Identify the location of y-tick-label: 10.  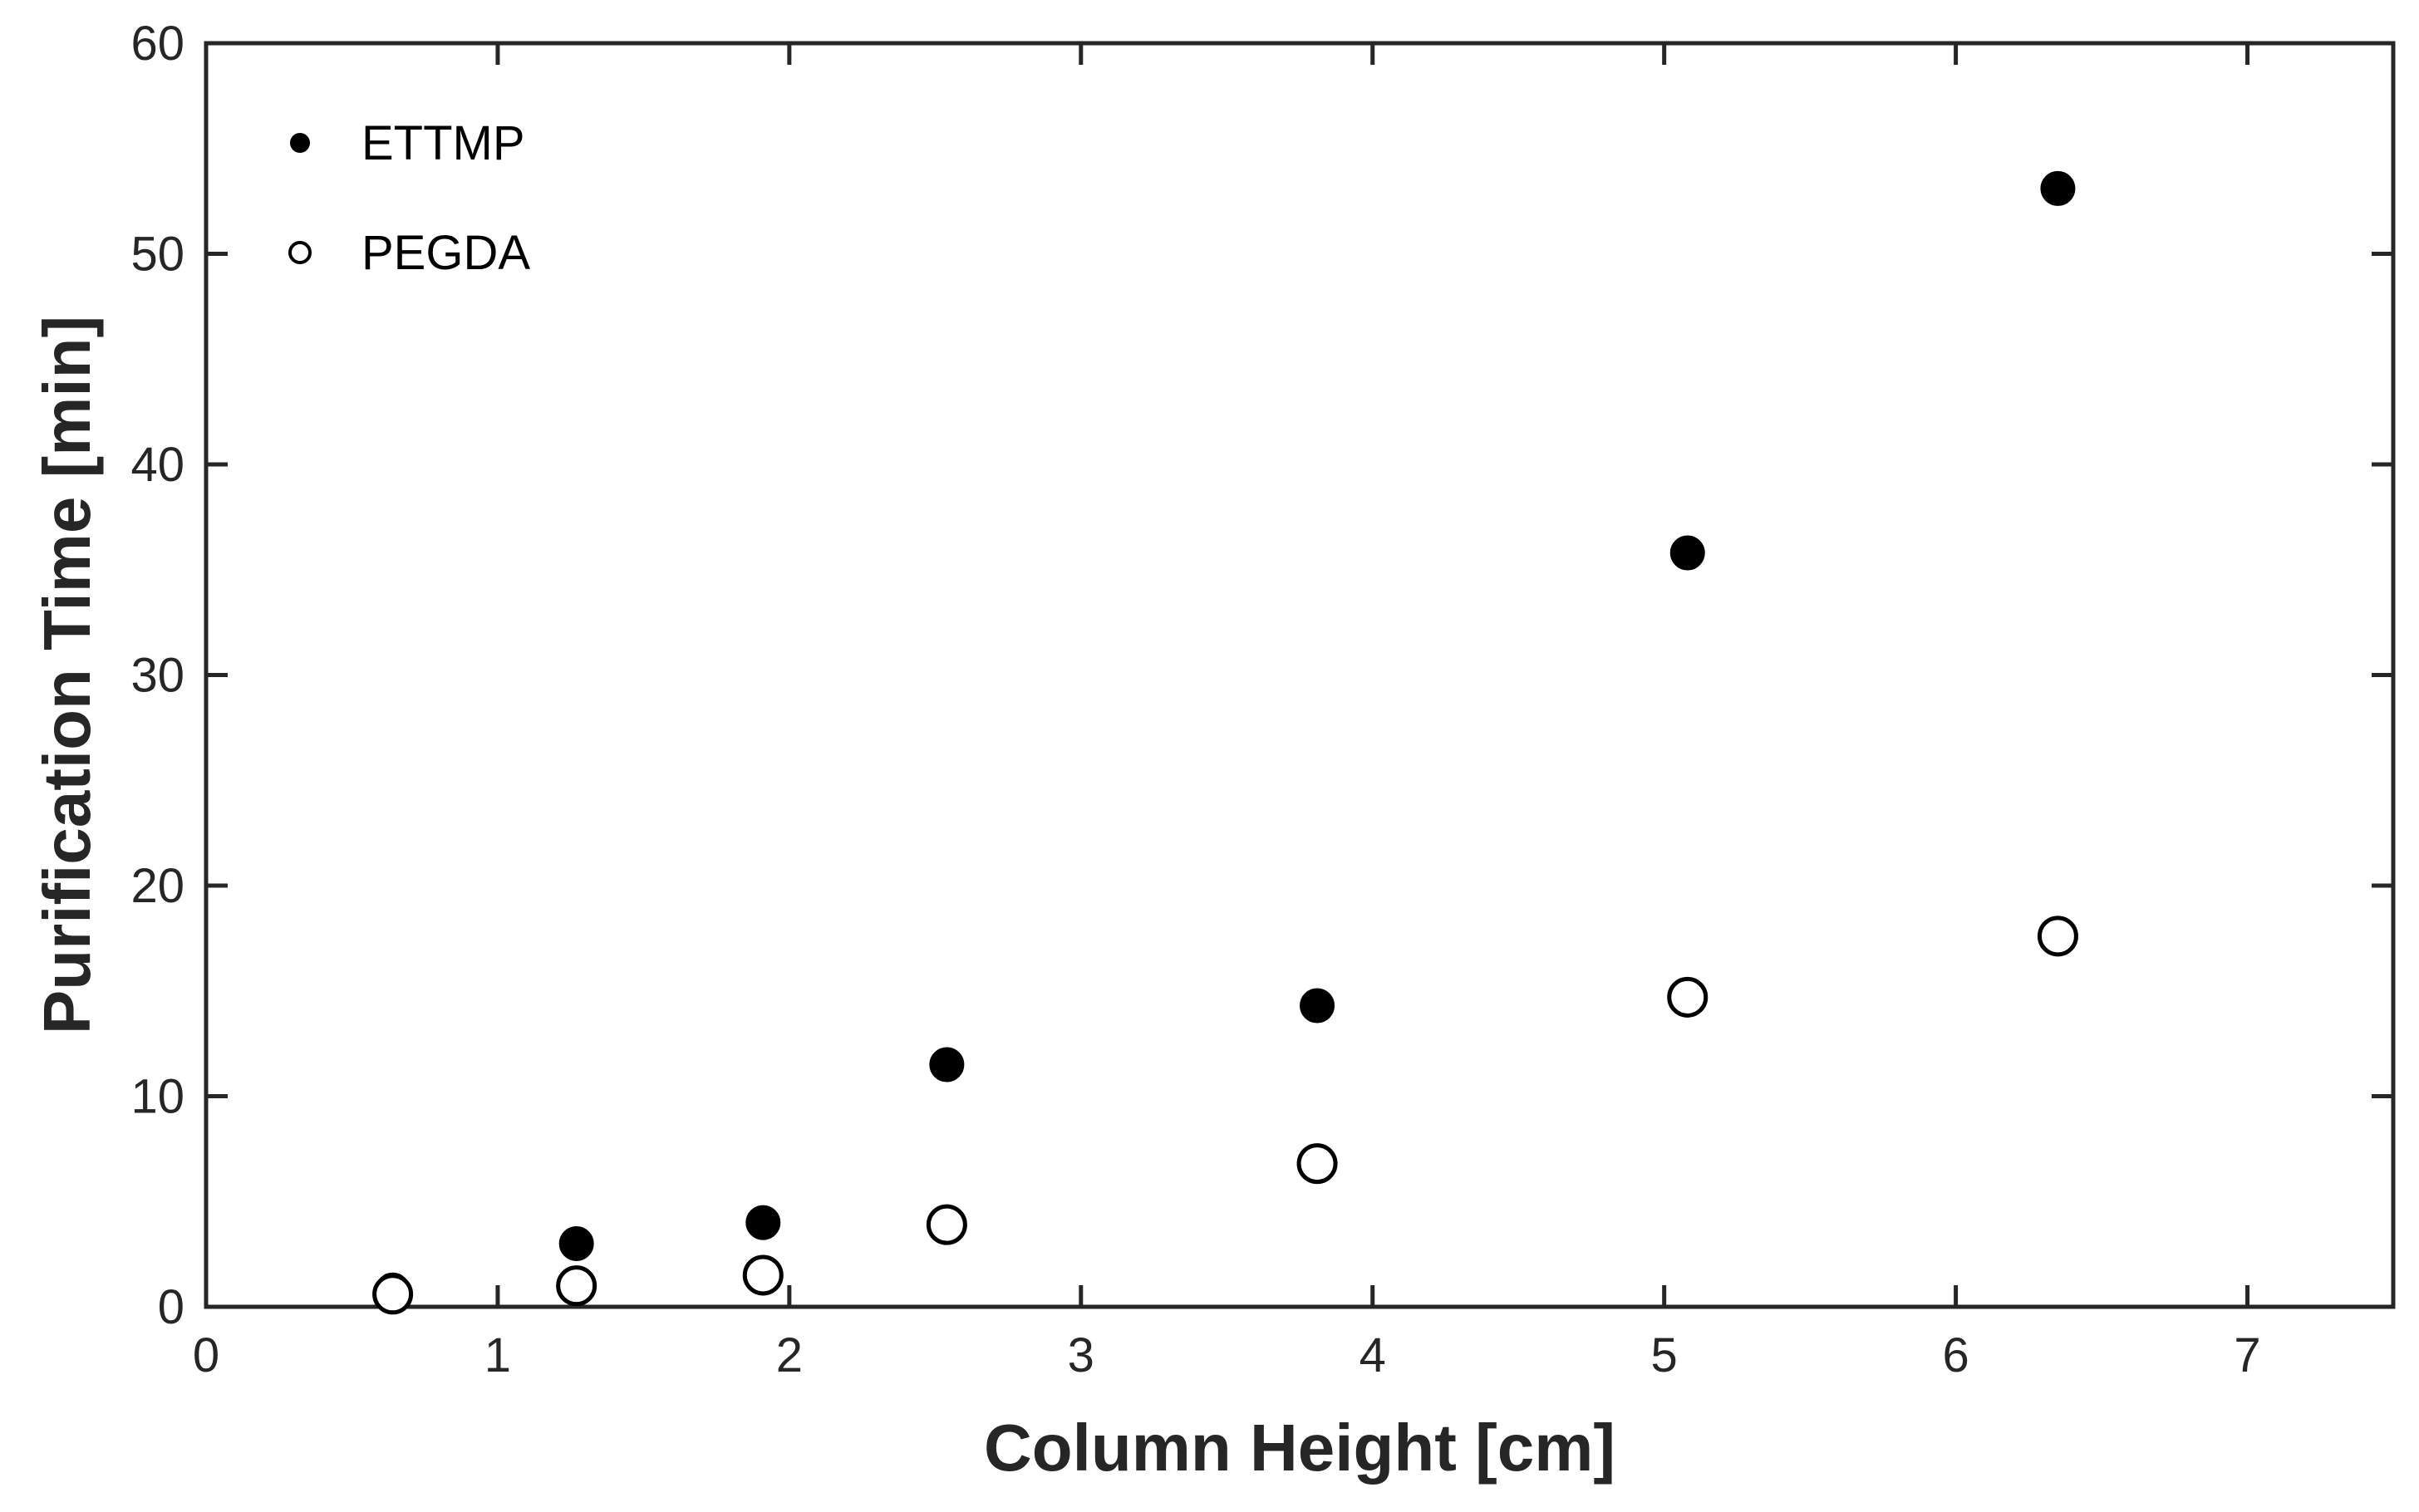
(157, 1097).